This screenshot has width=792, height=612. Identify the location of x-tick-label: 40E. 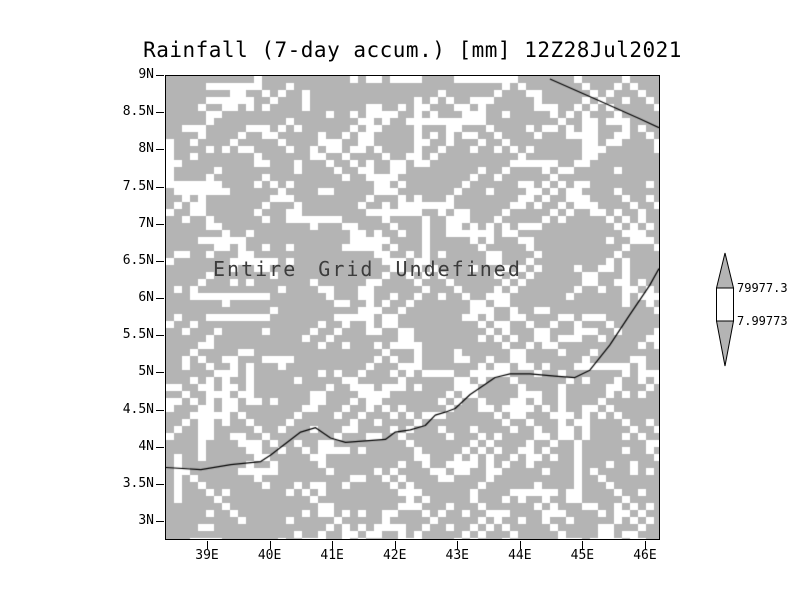
(269, 555).